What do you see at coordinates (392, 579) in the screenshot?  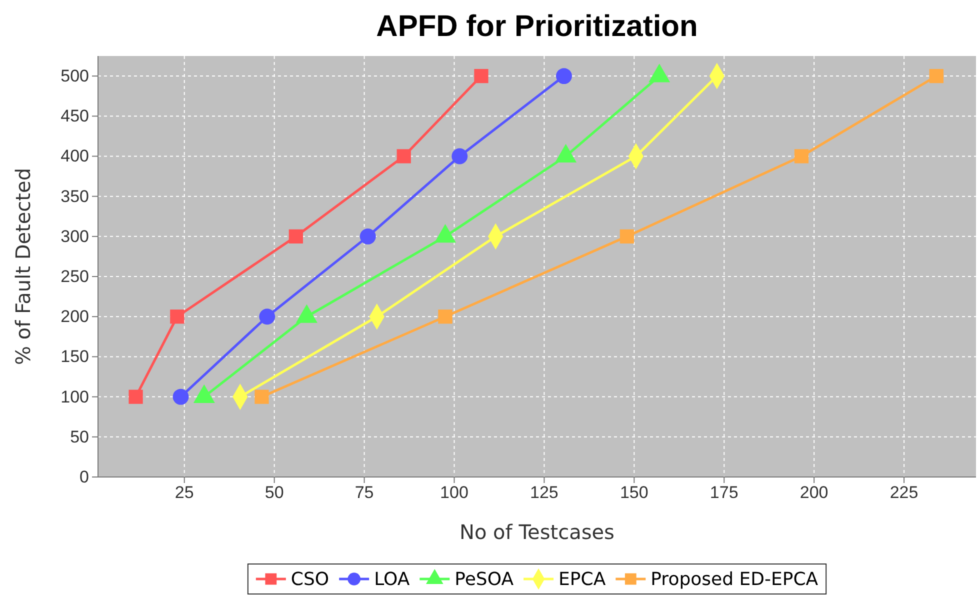 I see `legend-label: LOA` at bounding box center [392, 579].